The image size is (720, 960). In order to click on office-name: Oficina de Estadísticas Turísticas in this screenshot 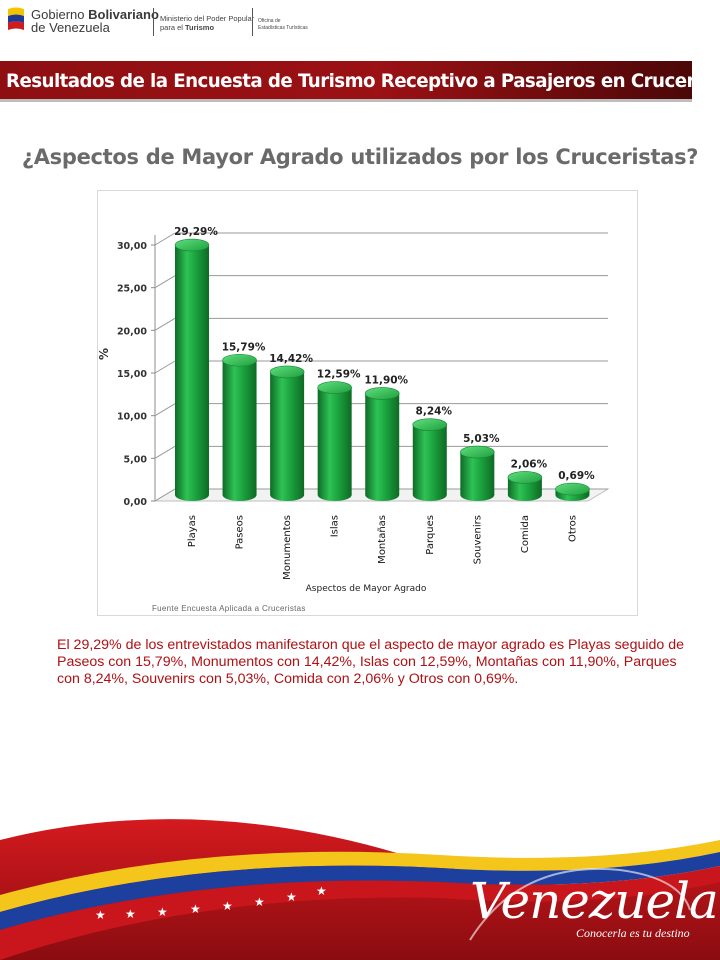, I will do `click(283, 24)`.